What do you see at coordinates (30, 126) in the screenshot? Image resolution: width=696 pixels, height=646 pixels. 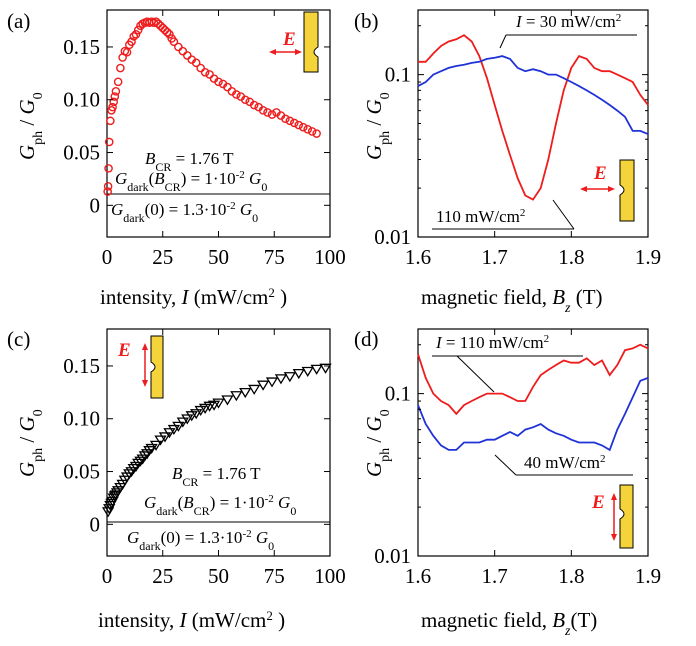 I see `panel-a-ylabel: Gph / G0` at bounding box center [30, 126].